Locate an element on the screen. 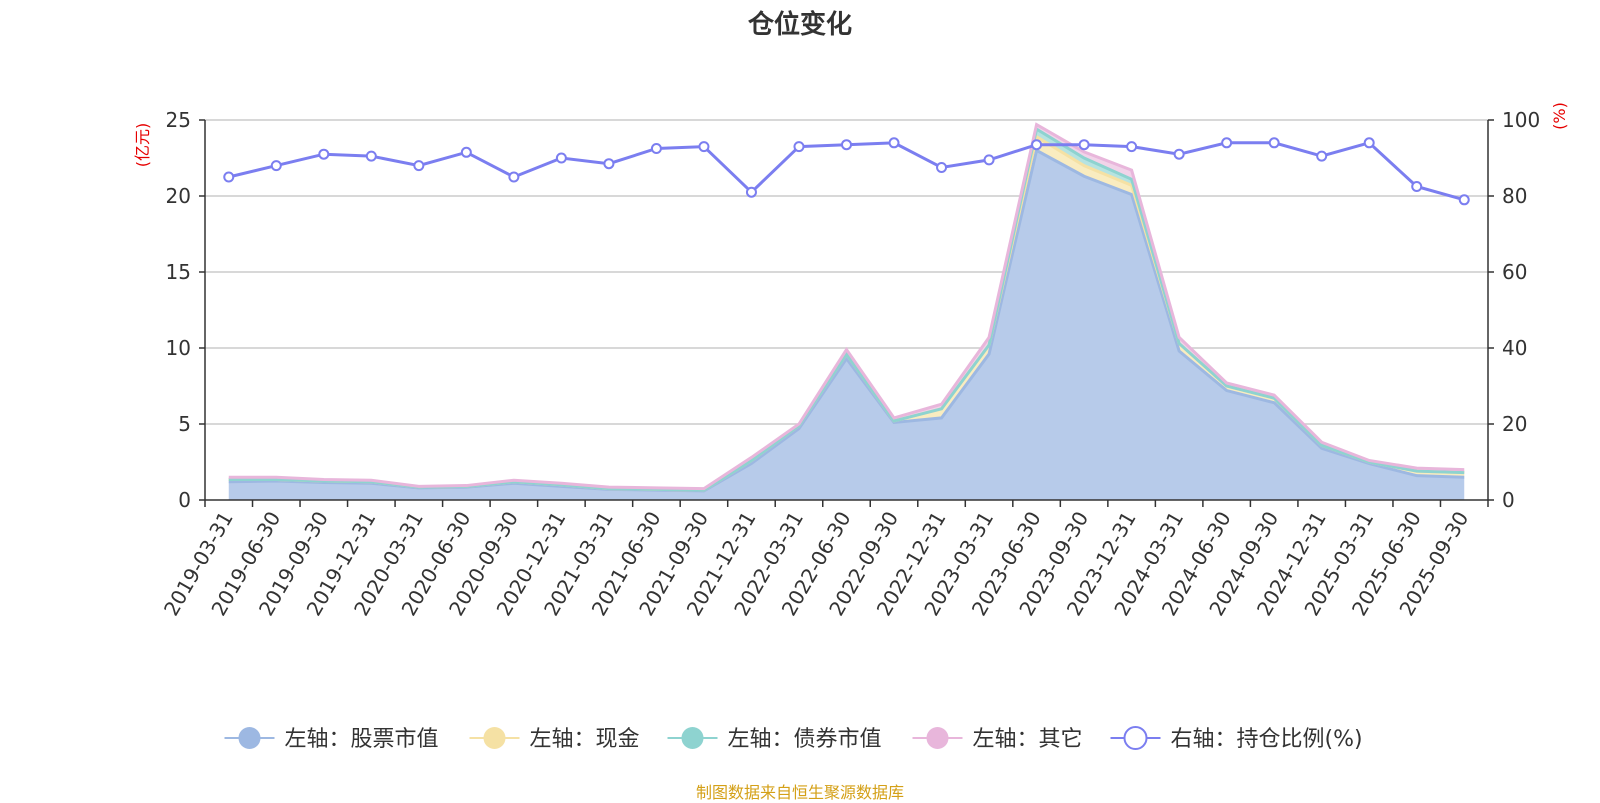 The width and height of the screenshot is (1600, 803). right-tick-label: 80 is located at coordinates (1514, 196).